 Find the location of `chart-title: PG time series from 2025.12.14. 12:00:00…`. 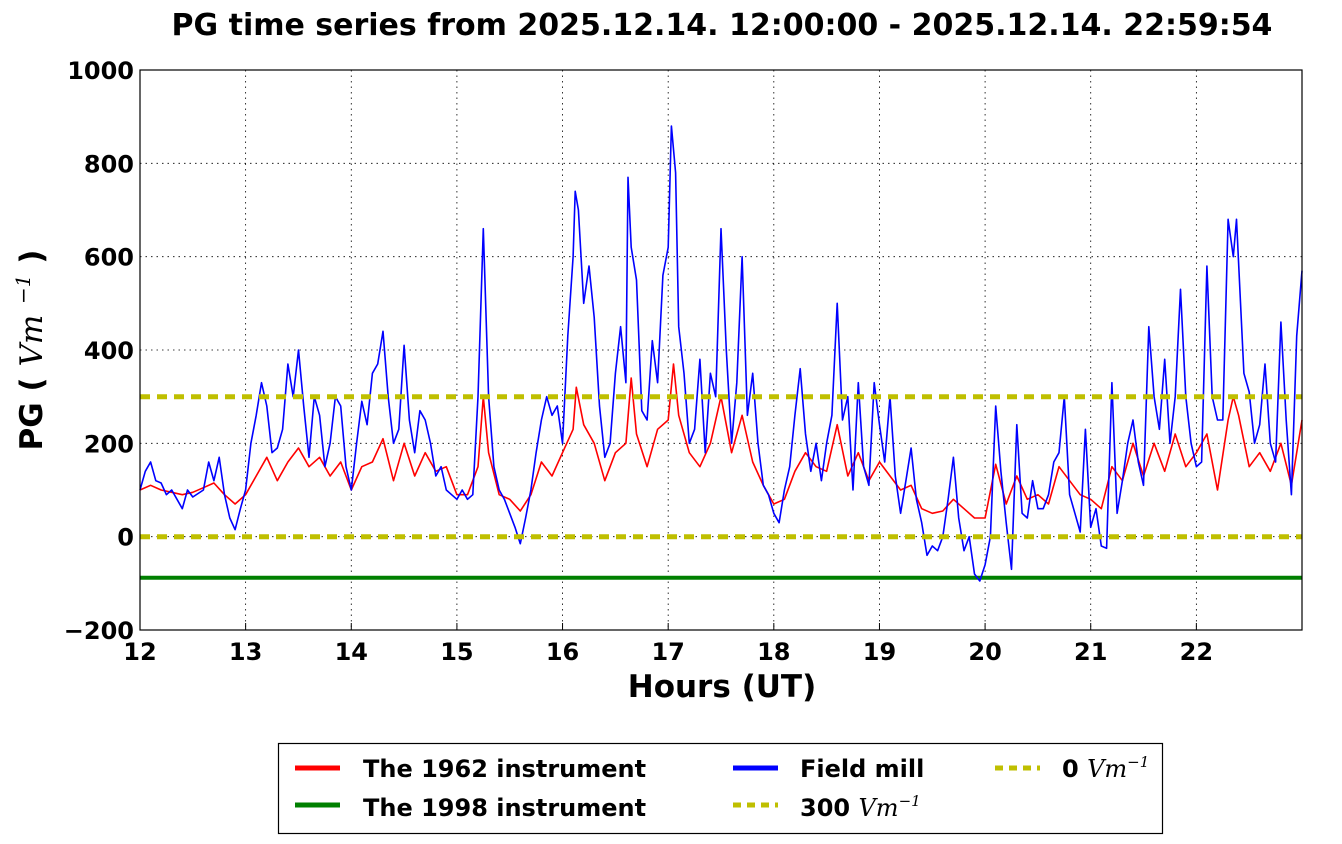

chart-title: PG time series from 2025.12.14. 12:00:00… is located at coordinates (722, 25).